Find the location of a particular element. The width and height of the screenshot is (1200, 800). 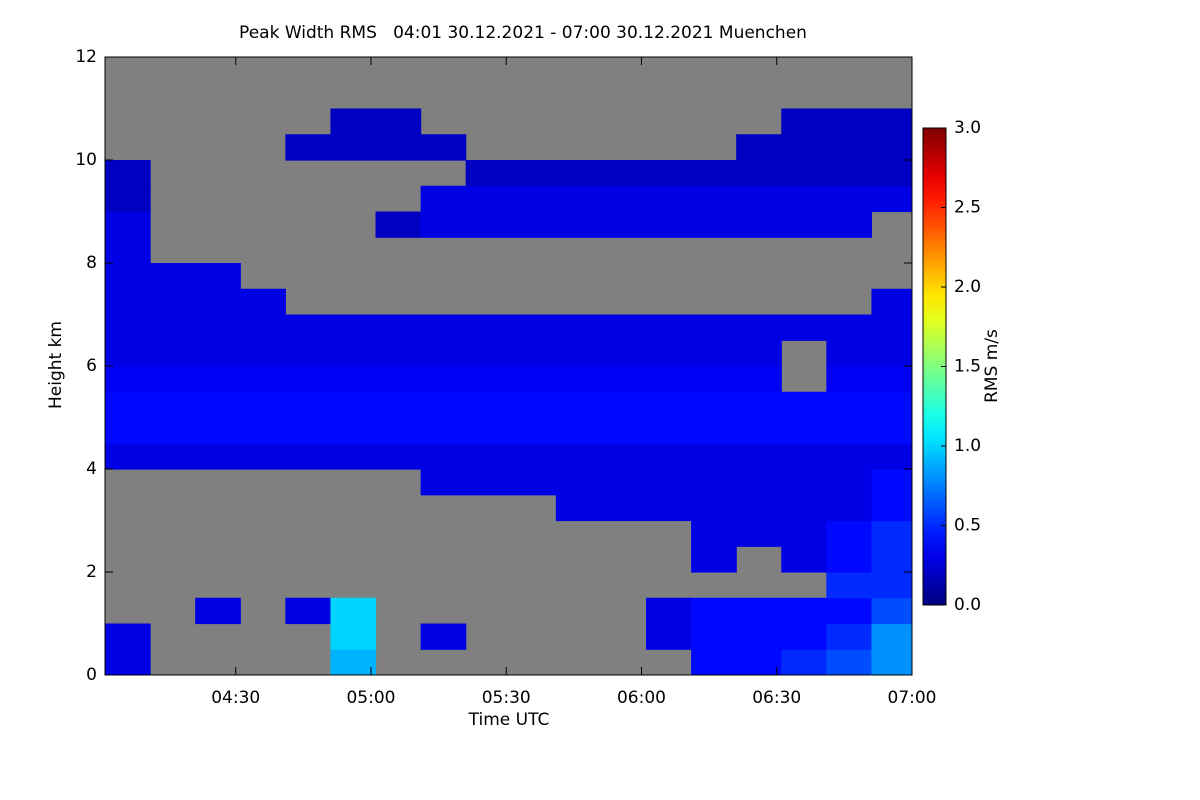

y-tick-label: 12 is located at coordinates (86, 57).